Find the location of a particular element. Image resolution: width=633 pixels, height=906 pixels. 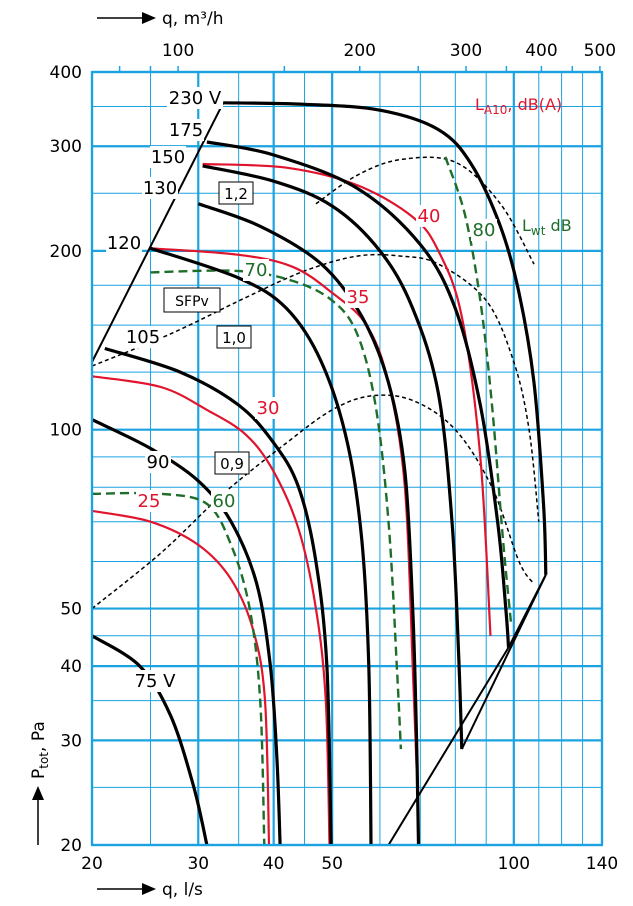

la10-curve is located at coordinates (181, 677).